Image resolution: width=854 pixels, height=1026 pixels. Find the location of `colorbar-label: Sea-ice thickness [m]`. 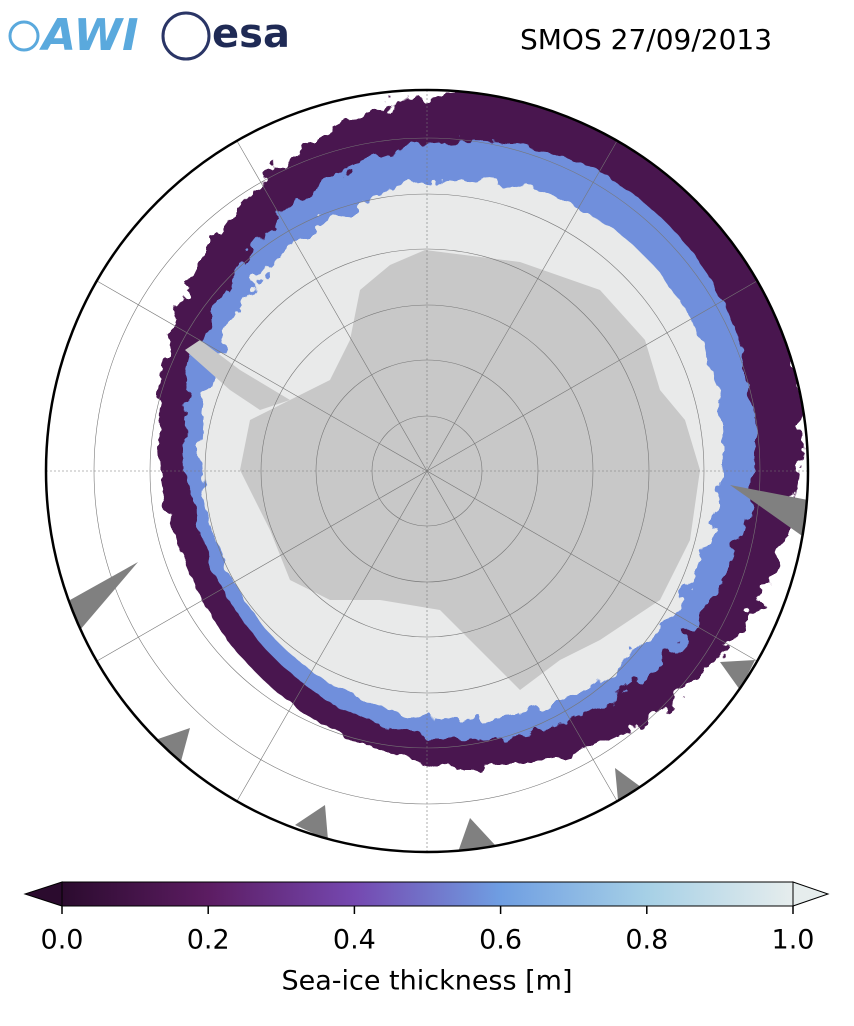

colorbar-label: Sea-ice thickness [m] is located at coordinates (426, 981).